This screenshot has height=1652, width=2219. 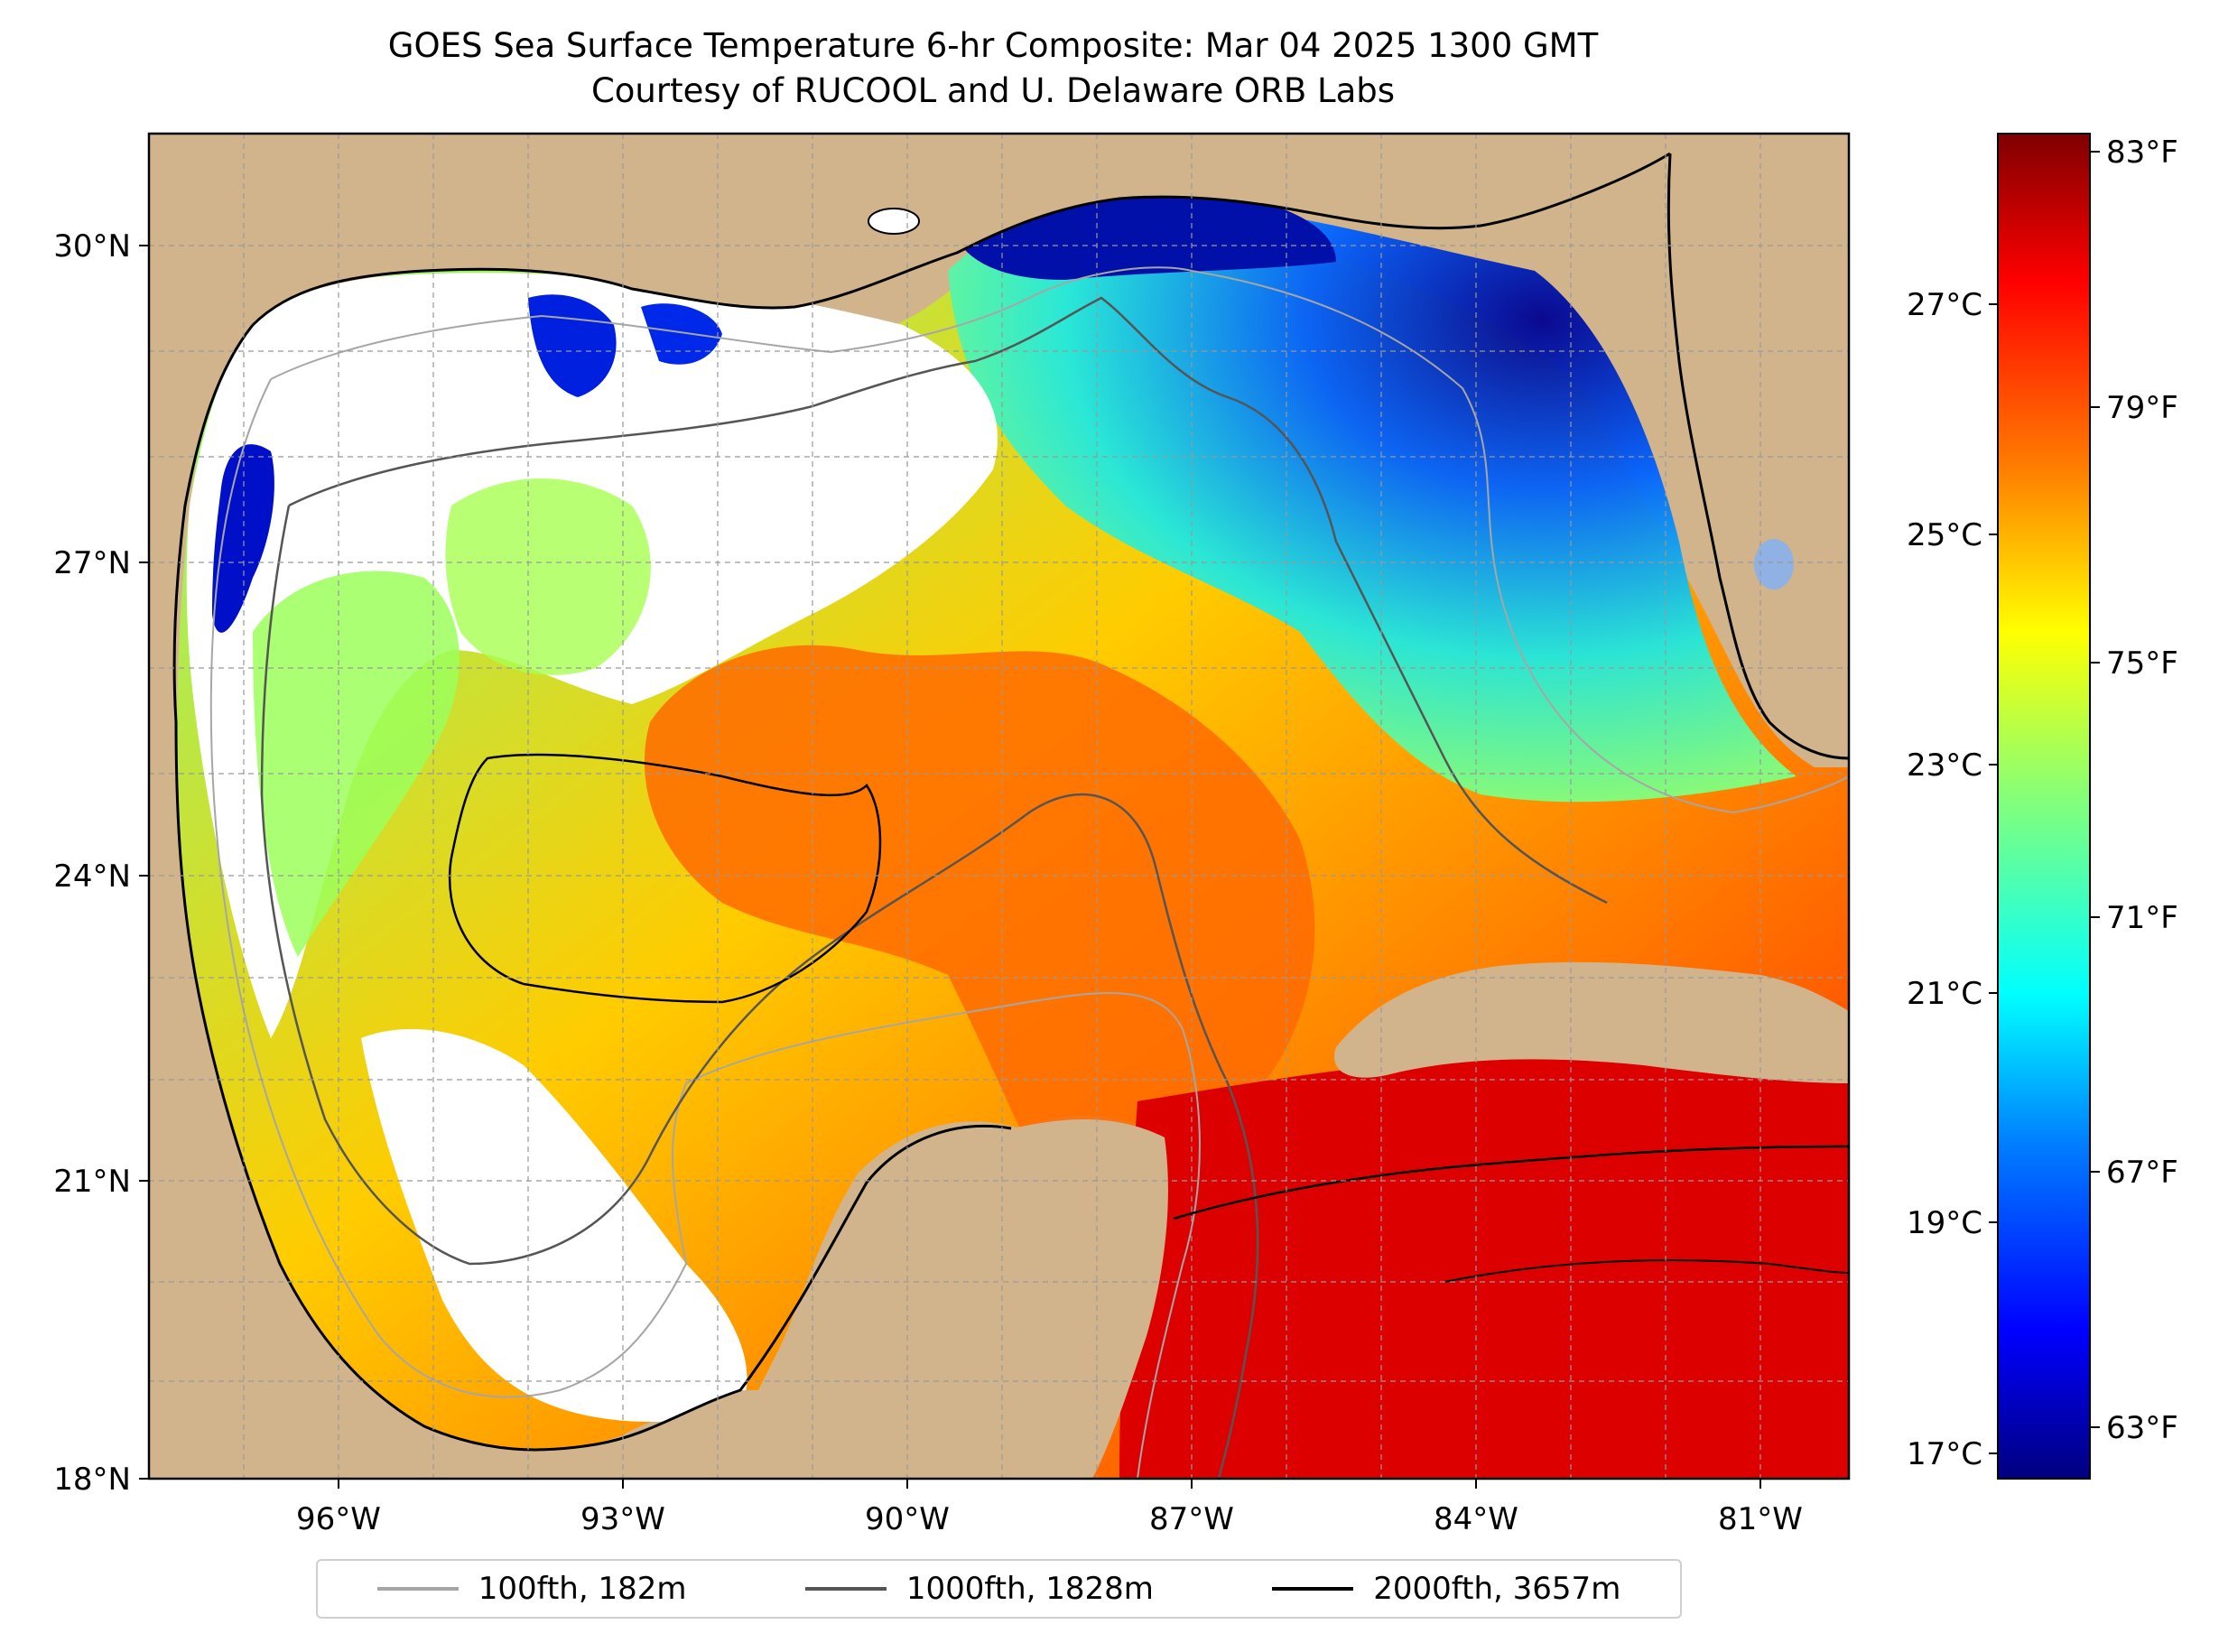 What do you see at coordinates (356, 764) in the screenshot?
I see `sst-green-patches` at bounding box center [356, 764].